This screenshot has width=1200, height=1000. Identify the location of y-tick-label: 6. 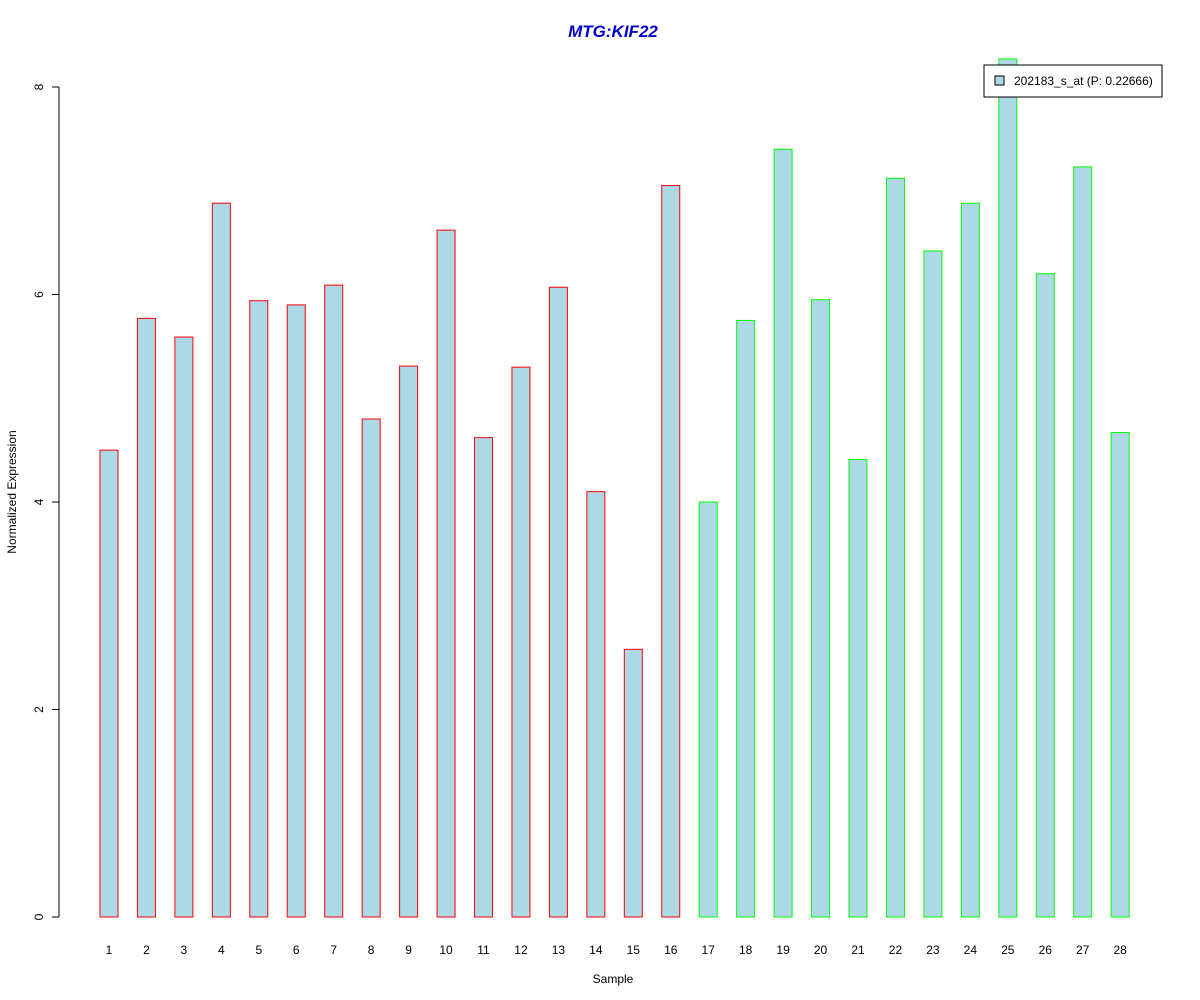
(39, 294).